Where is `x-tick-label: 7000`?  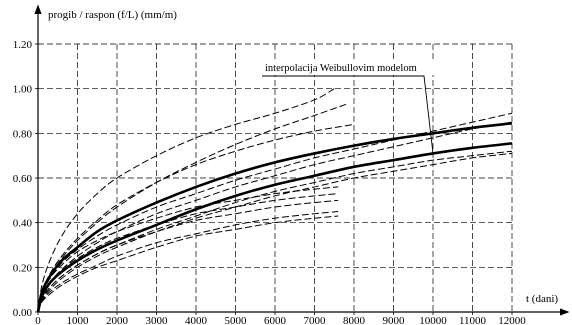
x-tick-label: 7000 is located at coordinates (315, 320).